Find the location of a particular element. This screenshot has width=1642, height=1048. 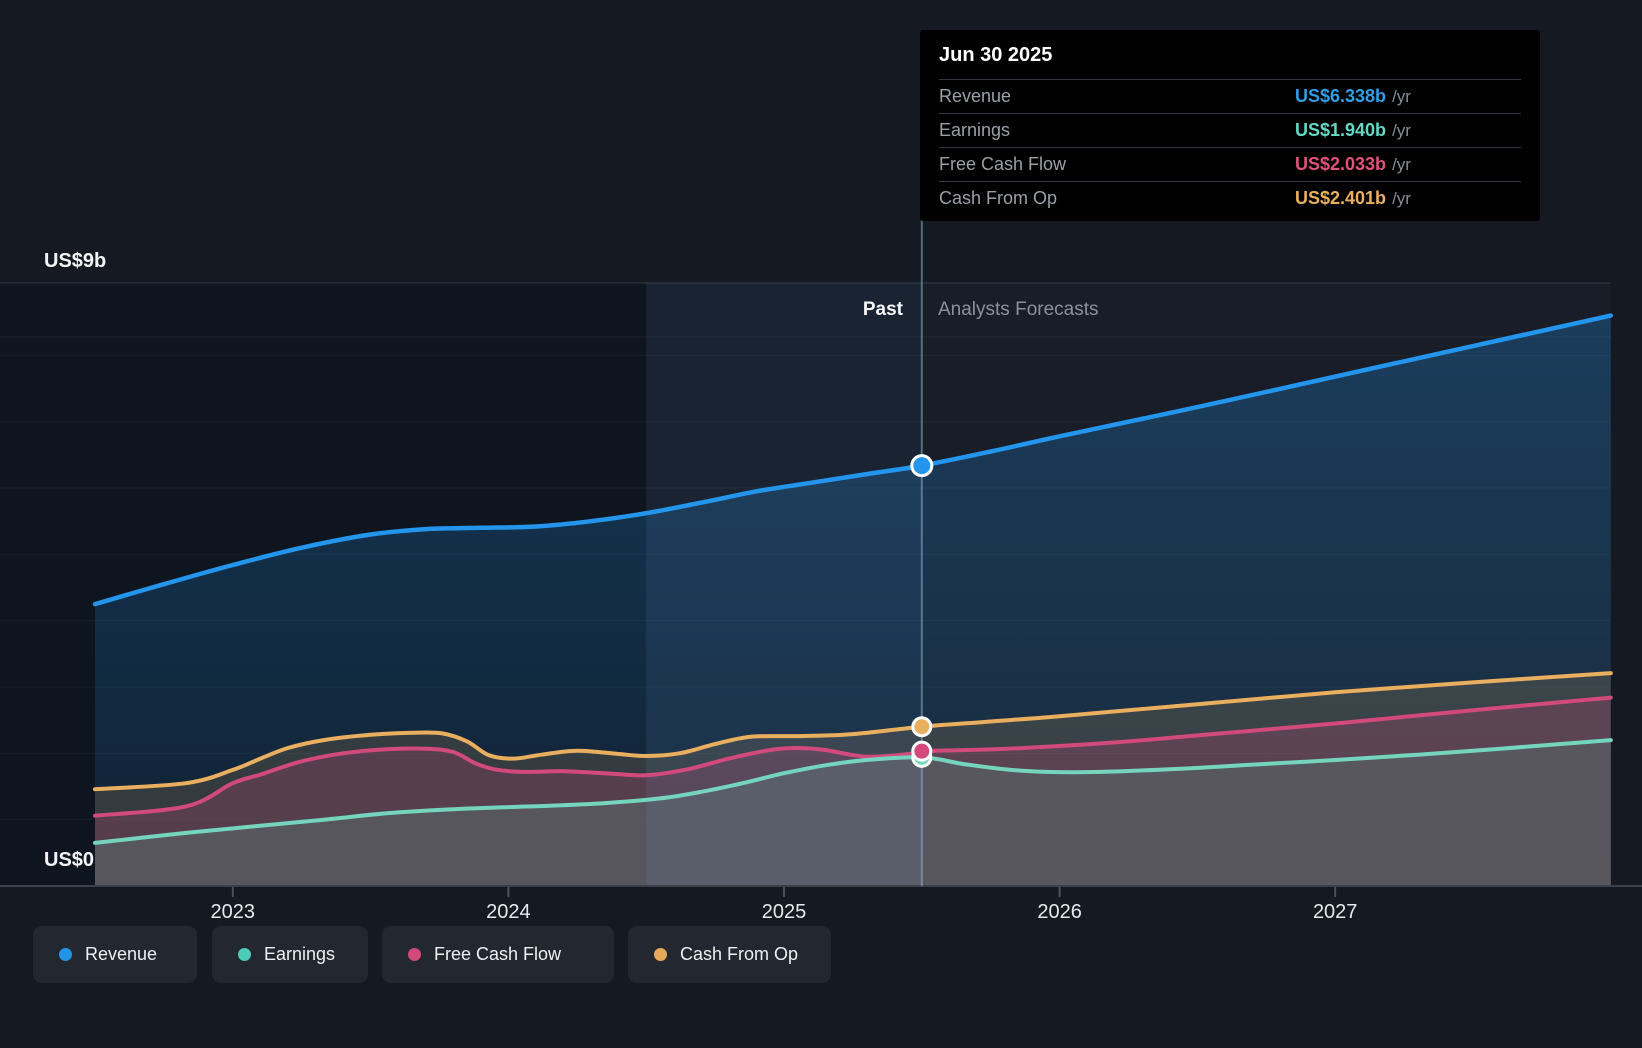

past-label: Past is located at coordinates (882, 309).